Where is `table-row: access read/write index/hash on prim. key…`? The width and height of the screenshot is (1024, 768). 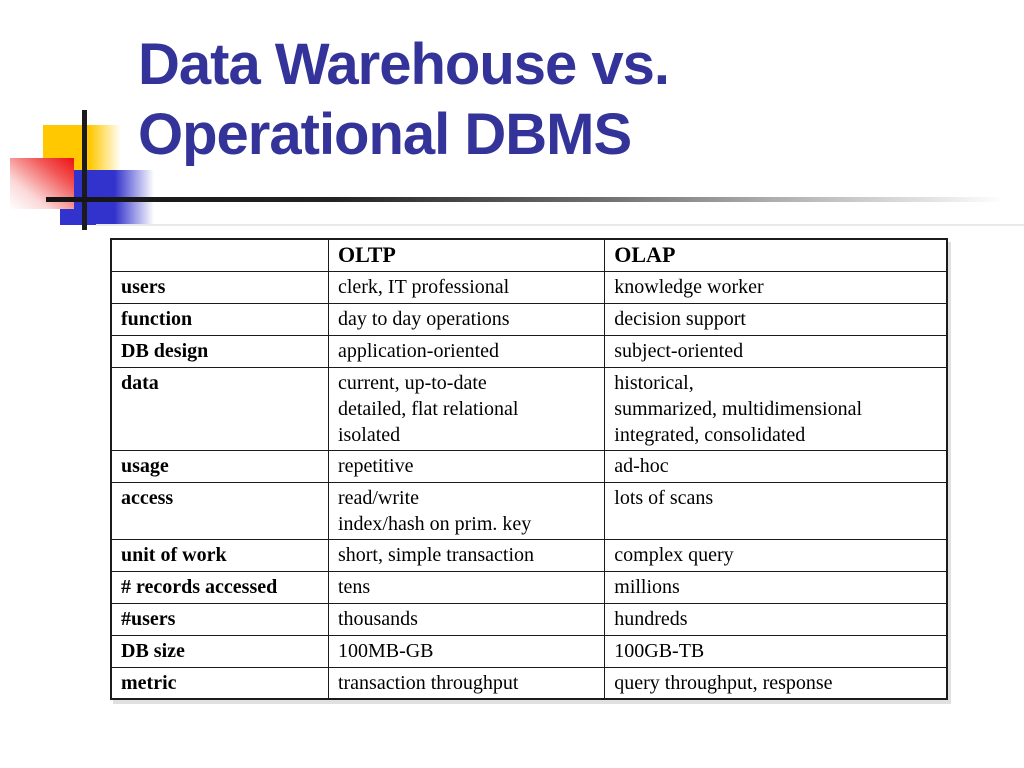 table-row: access read/write index/hash on prim. key… is located at coordinates (529, 510).